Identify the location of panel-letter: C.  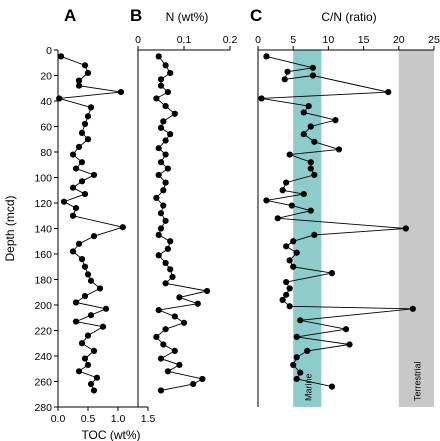
(256, 15).